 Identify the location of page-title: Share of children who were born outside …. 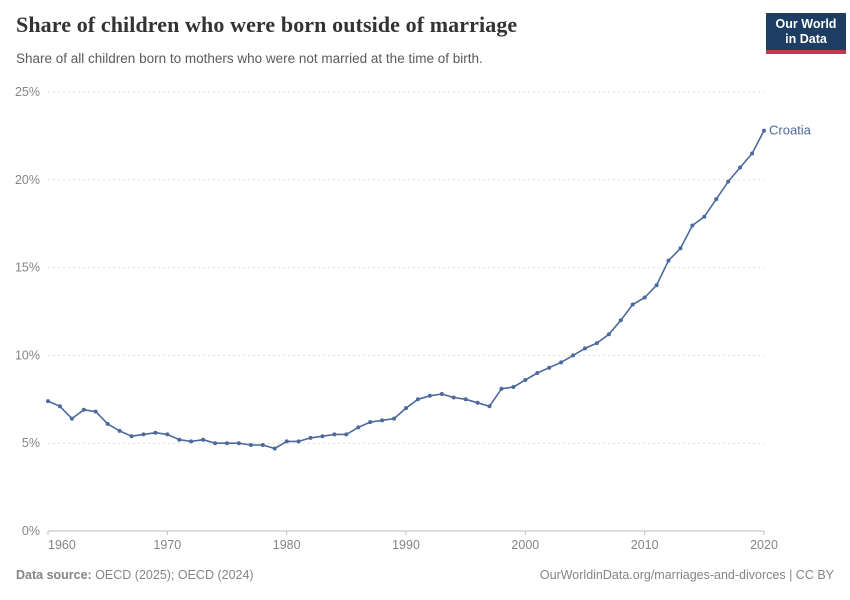
(267, 24).